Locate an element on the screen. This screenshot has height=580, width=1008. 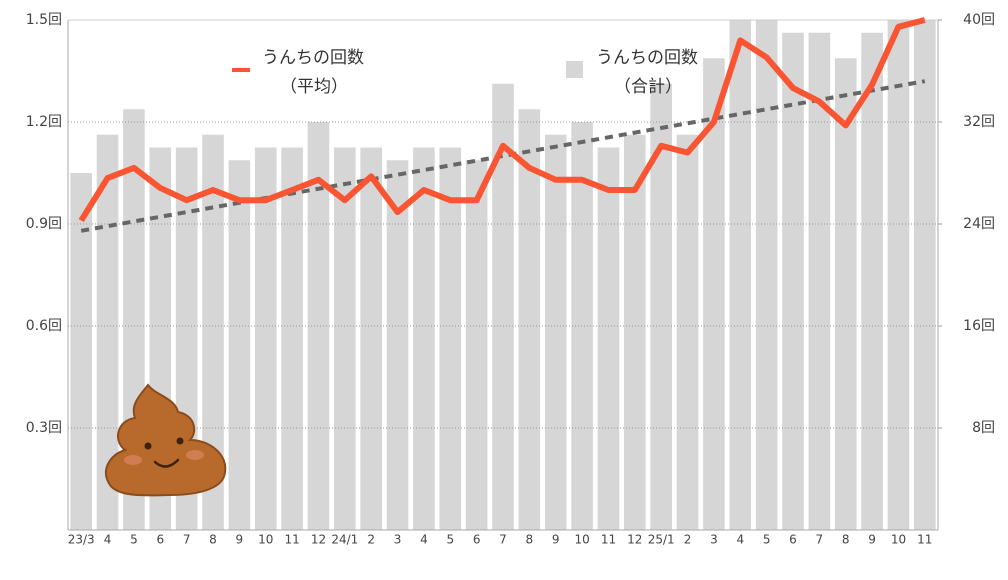
y2-tick-label: 40回 is located at coordinates (979, 20).